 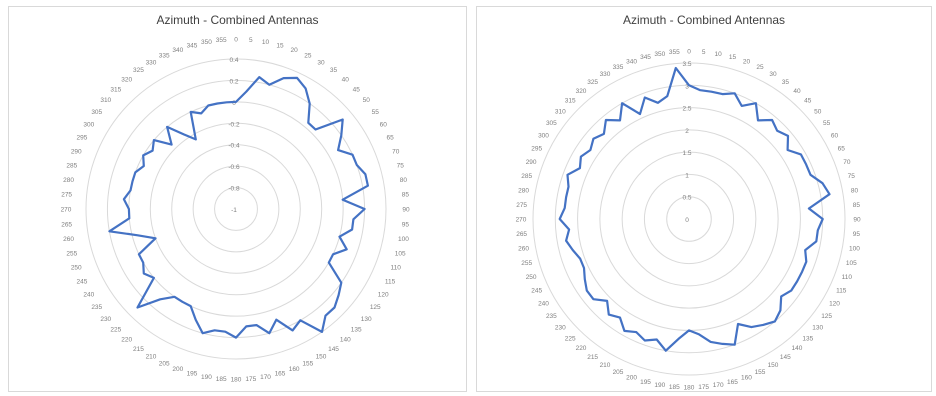 What do you see at coordinates (581, 348) in the screenshot?
I see `category-label: 220` at bounding box center [581, 348].